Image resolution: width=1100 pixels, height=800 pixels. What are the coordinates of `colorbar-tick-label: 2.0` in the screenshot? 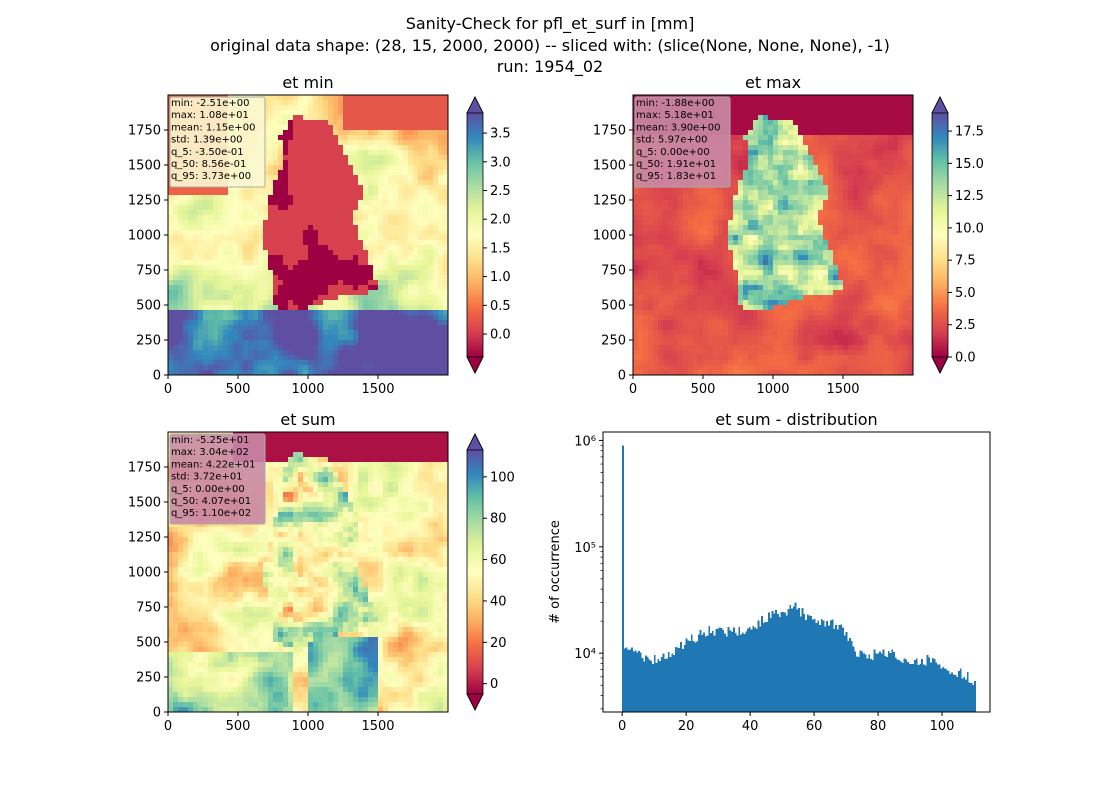 It's located at (500, 220).